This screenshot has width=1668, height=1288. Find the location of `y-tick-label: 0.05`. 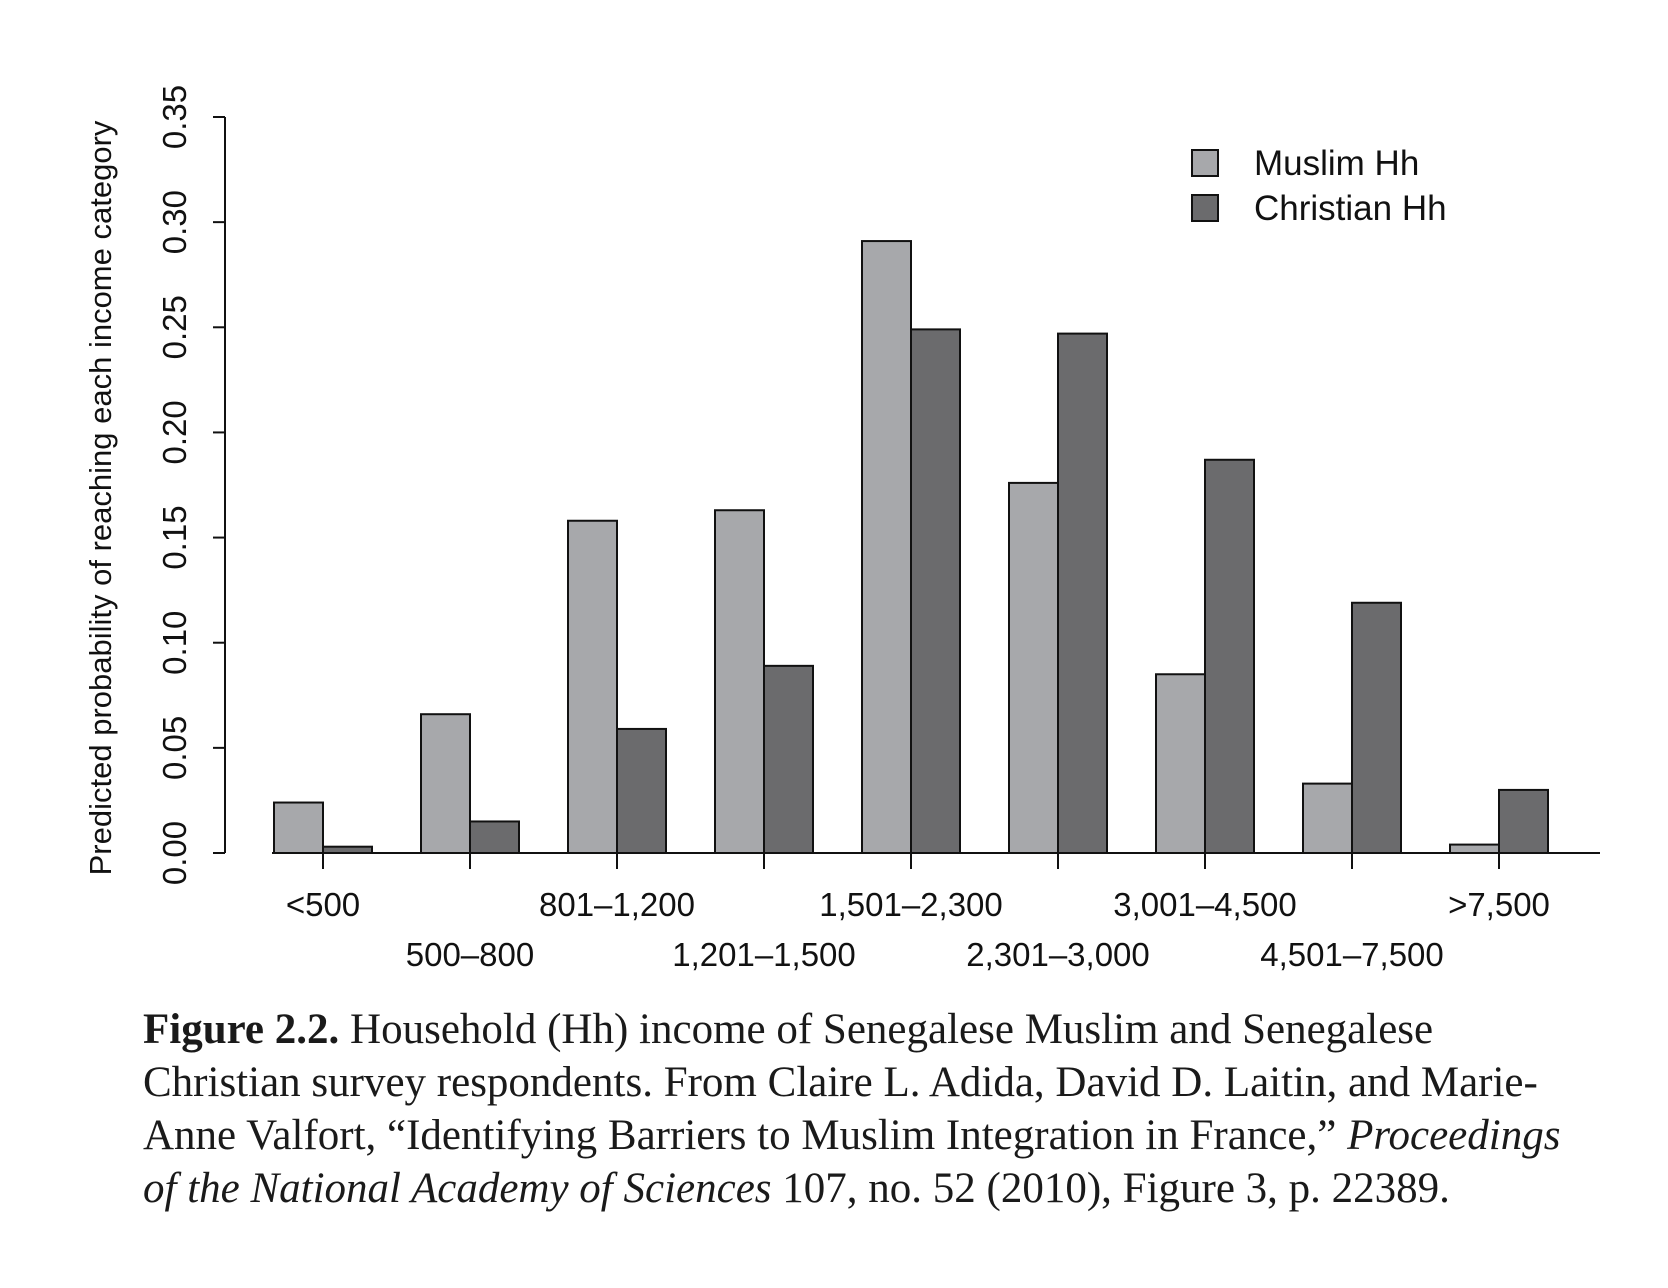

y-tick-label: 0.05 is located at coordinates (174, 748).